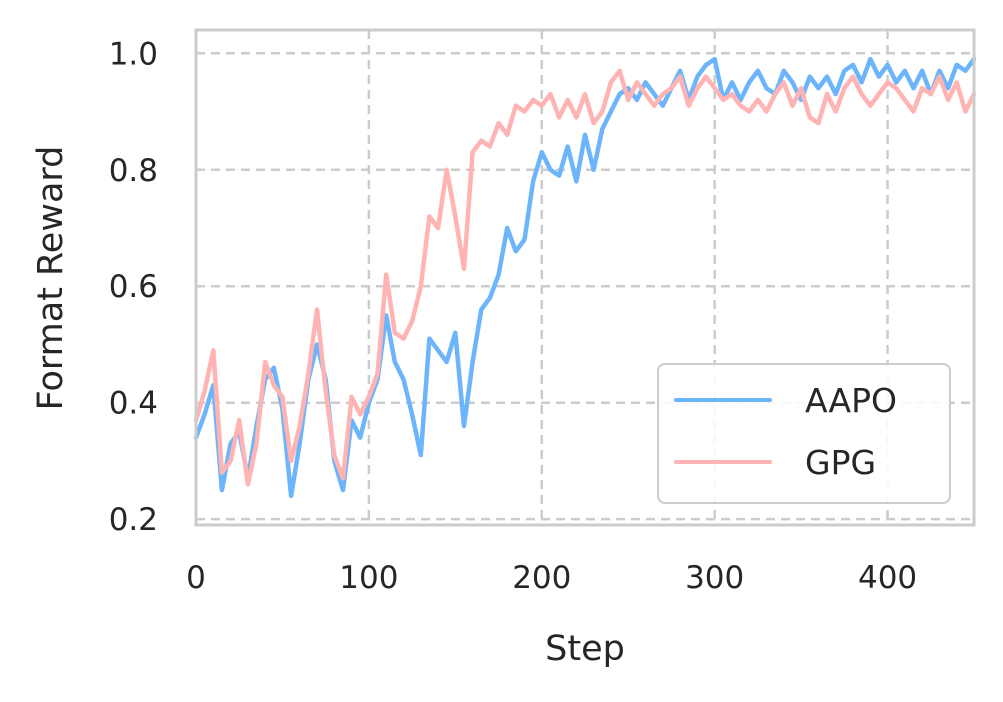 The image size is (1003, 702). I want to click on legend-label-aapo: AAPO, so click(851, 400).